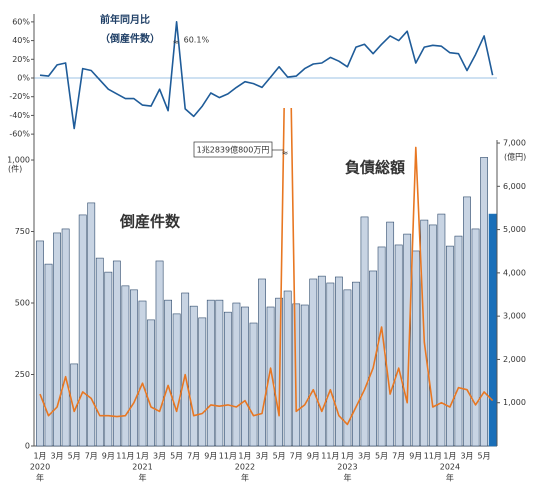 The width and height of the screenshot is (536, 487). I want to click on y2-tick-label: 3,000, so click(514, 316).